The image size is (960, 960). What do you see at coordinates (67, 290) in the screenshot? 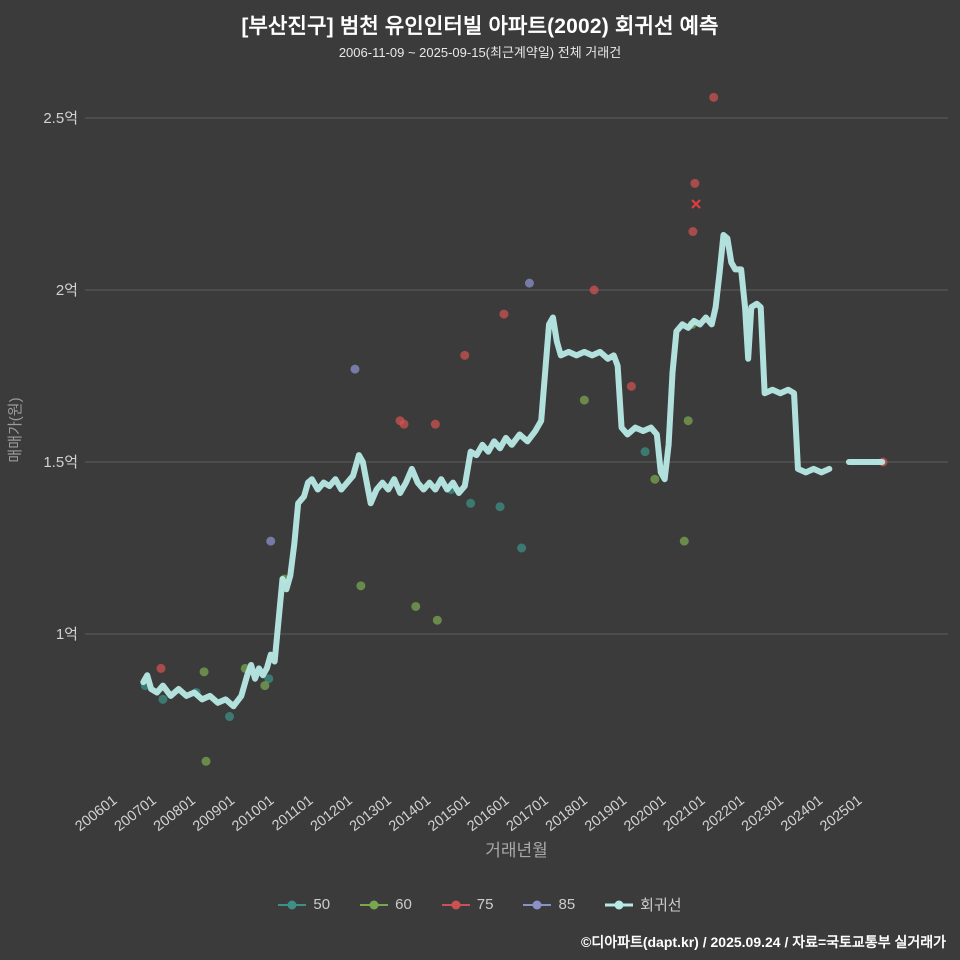
I see `y-tick-label: 2억` at bounding box center [67, 290].